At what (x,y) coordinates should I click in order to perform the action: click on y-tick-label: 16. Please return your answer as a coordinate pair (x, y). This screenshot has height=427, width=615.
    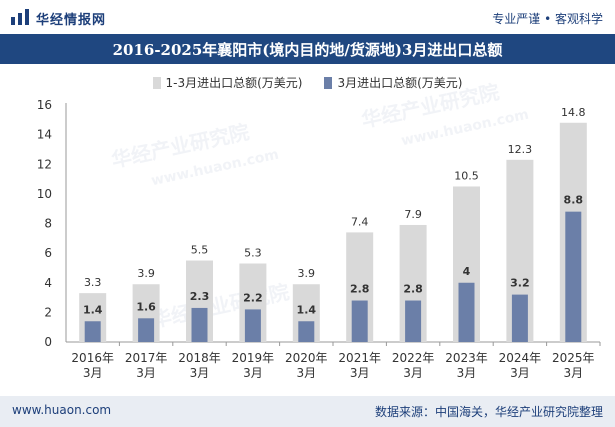
    Looking at the image, I should click on (44, 105).